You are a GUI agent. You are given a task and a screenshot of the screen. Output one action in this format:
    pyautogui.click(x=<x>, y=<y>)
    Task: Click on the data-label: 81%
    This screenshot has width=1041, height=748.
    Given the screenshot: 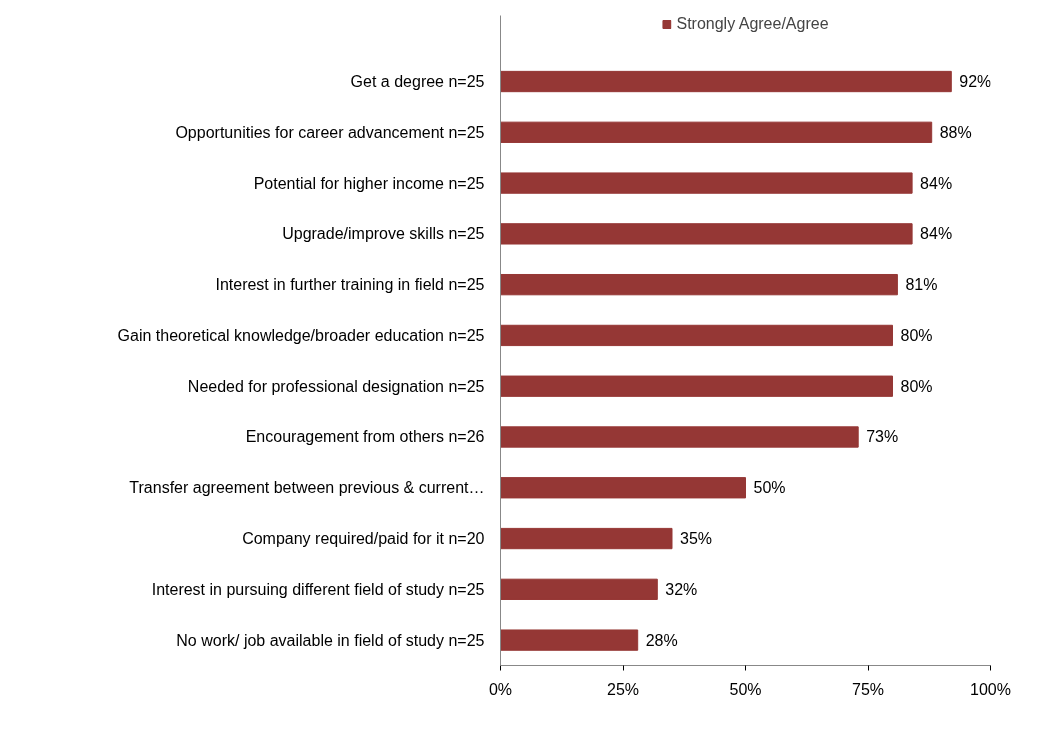 What is the action you would take?
    pyautogui.click(x=921, y=285)
    